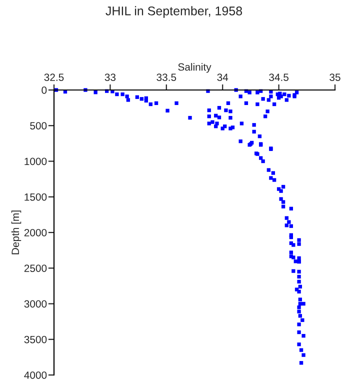  What do you see at coordinates (35, 268) in the screenshot?
I see `y-tick-label: 2500` at bounding box center [35, 268].